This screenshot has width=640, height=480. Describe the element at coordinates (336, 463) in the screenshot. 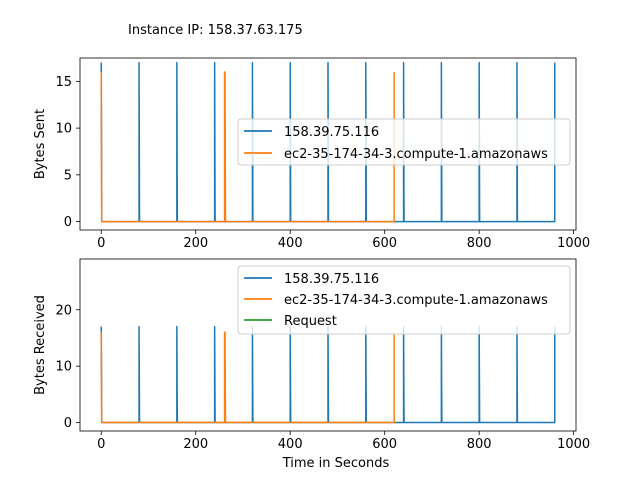

I see `x-axis-label: Time in Seconds` at that location.